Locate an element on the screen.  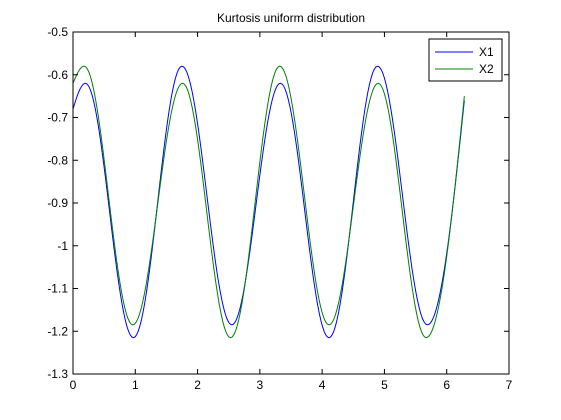
y-tick-label: -0.8 is located at coordinates (57, 160).